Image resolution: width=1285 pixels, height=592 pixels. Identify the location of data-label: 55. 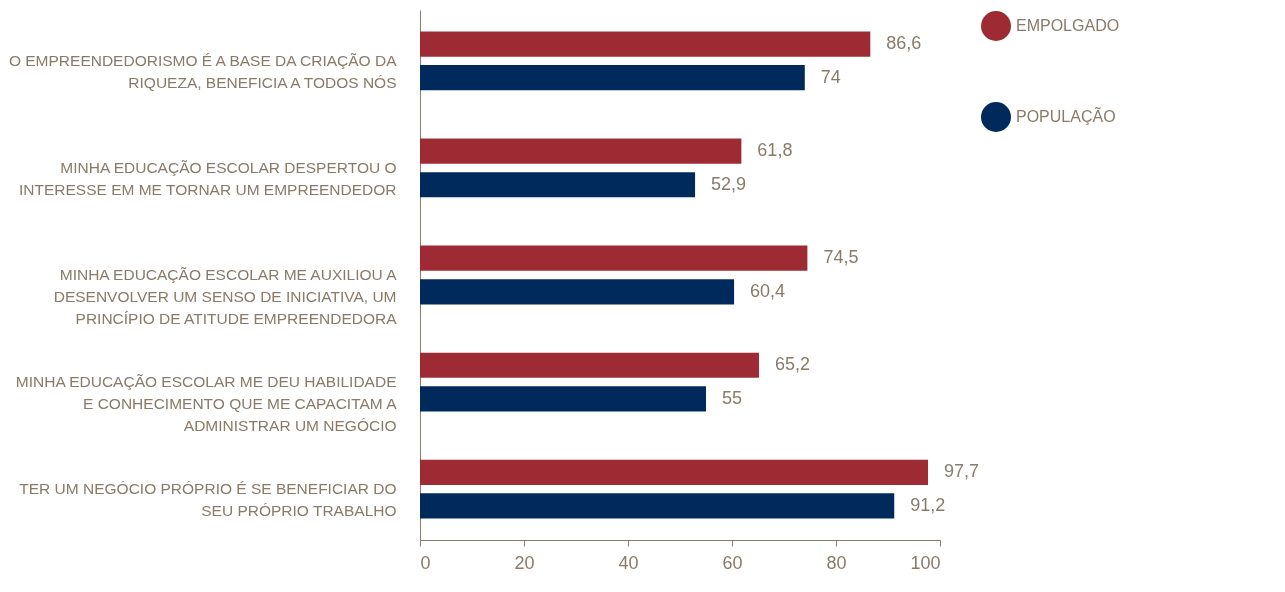
(732, 397).